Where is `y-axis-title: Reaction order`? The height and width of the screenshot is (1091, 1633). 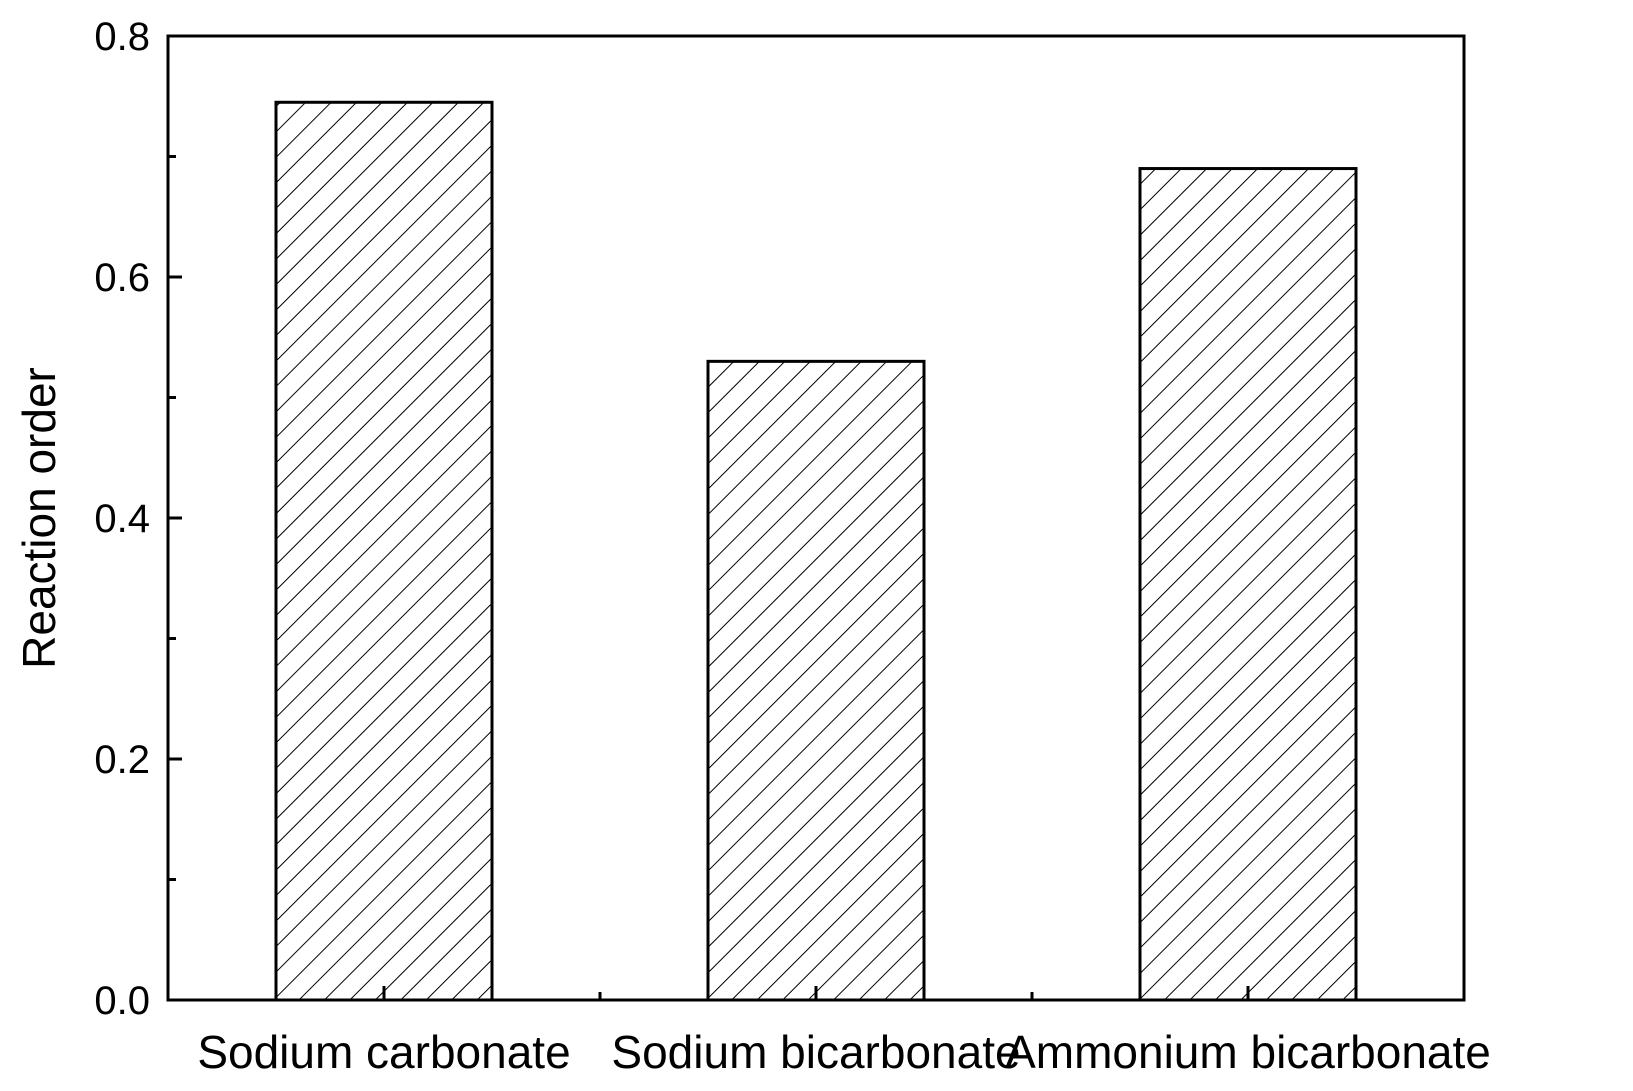 y-axis-title: Reaction order is located at coordinates (39, 518).